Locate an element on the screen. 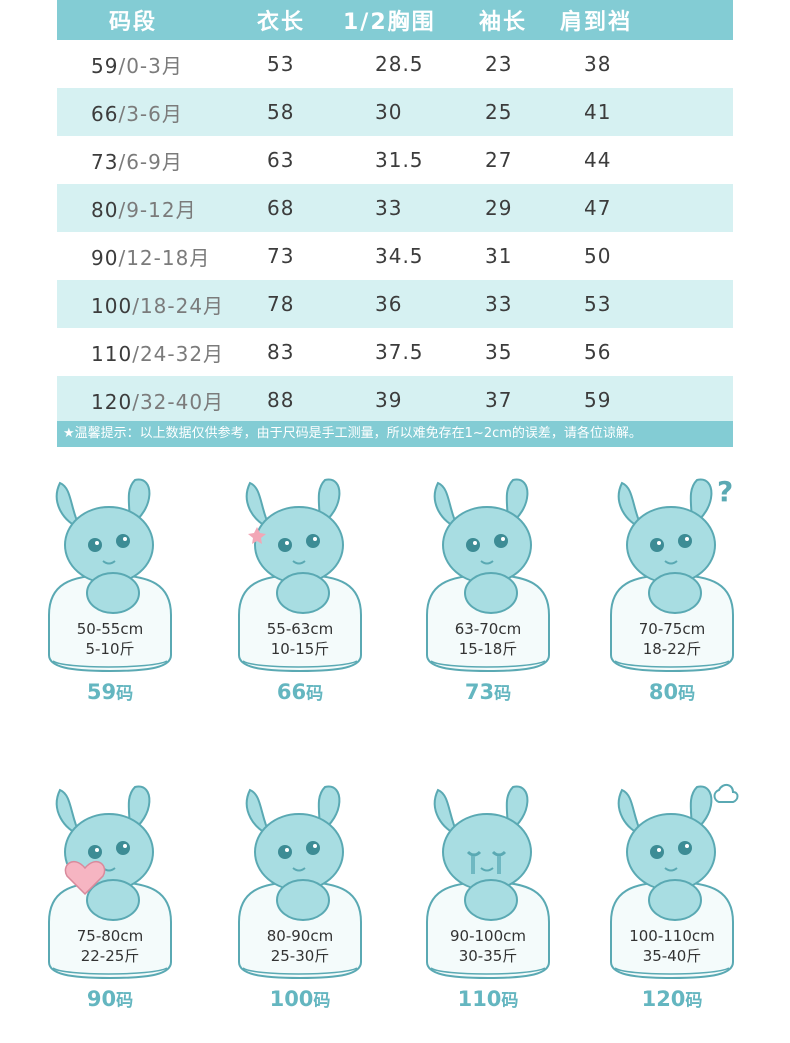 The image size is (790, 1043). cell-chest: 36 is located at coordinates (389, 304).